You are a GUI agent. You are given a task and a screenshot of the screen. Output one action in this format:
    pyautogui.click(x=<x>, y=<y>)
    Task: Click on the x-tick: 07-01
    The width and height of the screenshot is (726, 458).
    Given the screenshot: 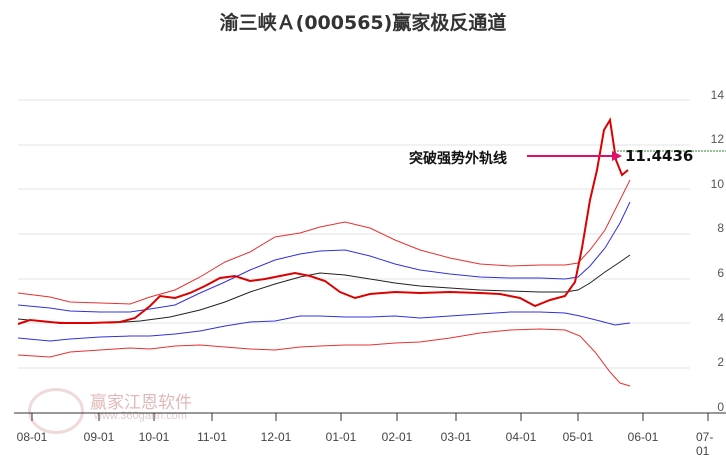 What is the action you would take?
    pyautogui.click(x=705, y=444)
    